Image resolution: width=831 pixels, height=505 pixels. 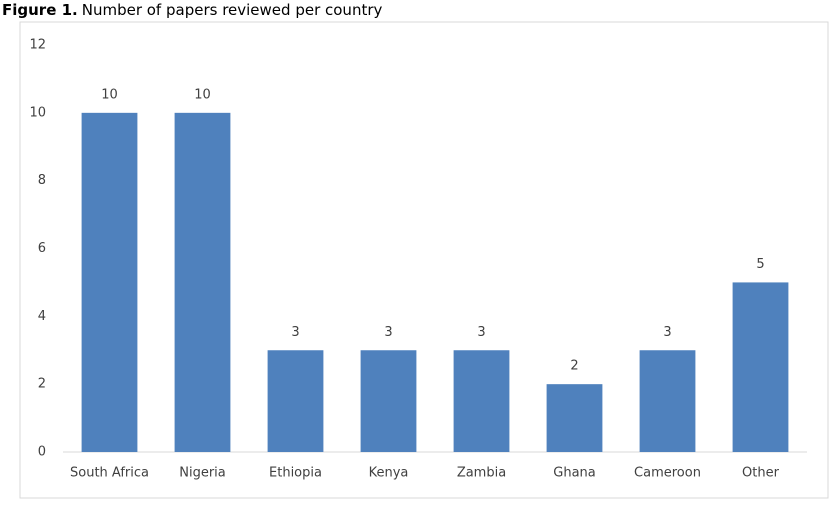 I want to click on figure-label: Figure 1., so click(x=40, y=10).